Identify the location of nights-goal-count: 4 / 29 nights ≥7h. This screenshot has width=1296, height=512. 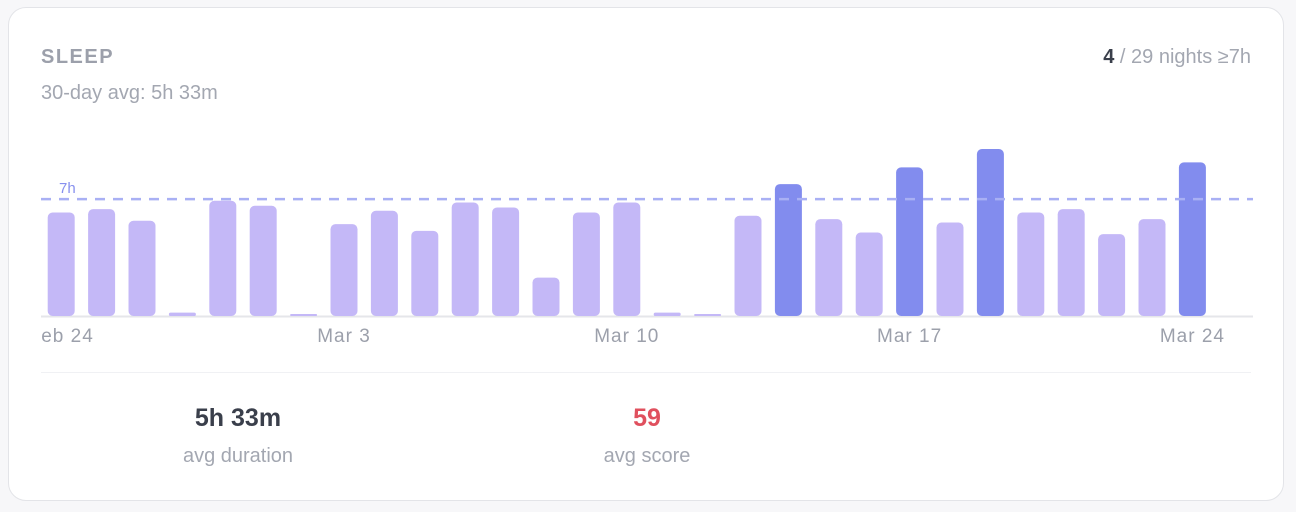
(1177, 57).